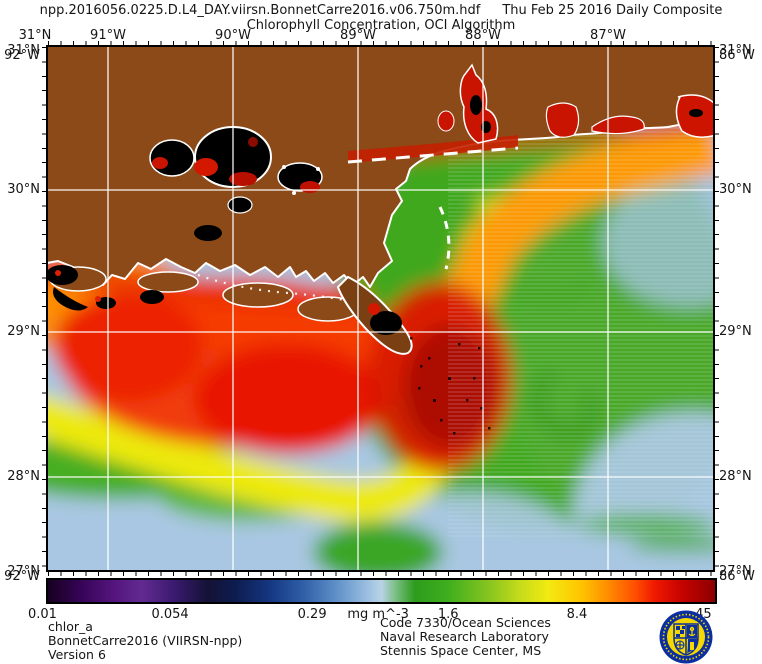 The image size is (762, 664). What do you see at coordinates (479, 103) in the screenshot?
I see `mobile-bay` at bounding box center [479, 103].